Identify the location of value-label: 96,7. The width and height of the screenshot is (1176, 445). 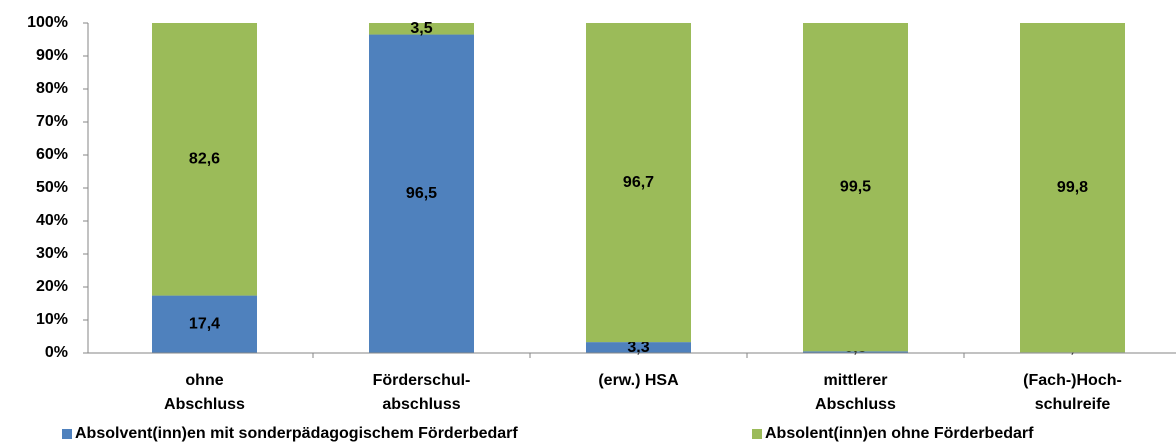
(638, 182).